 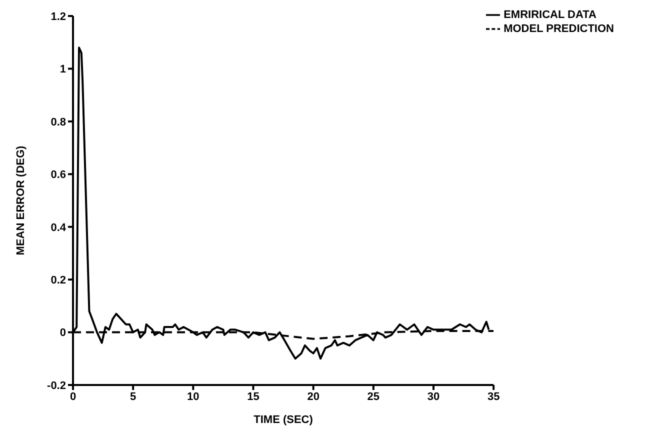 I want to click on legend-label: EMRIRICAL DATA, so click(x=550, y=14).